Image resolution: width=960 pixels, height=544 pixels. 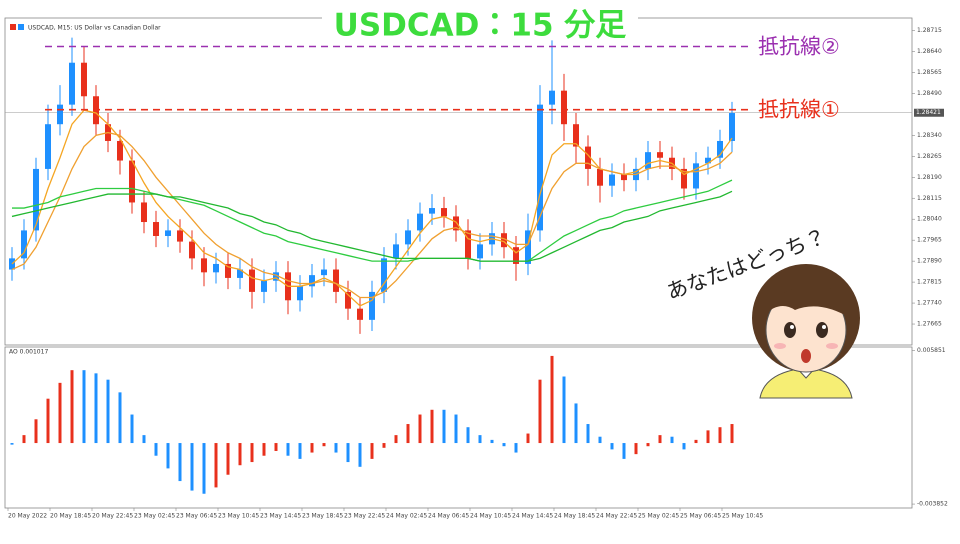 What do you see at coordinates (154, 516) in the screenshot?
I see `x-tick-label: 23 May 02:45` at bounding box center [154, 516].